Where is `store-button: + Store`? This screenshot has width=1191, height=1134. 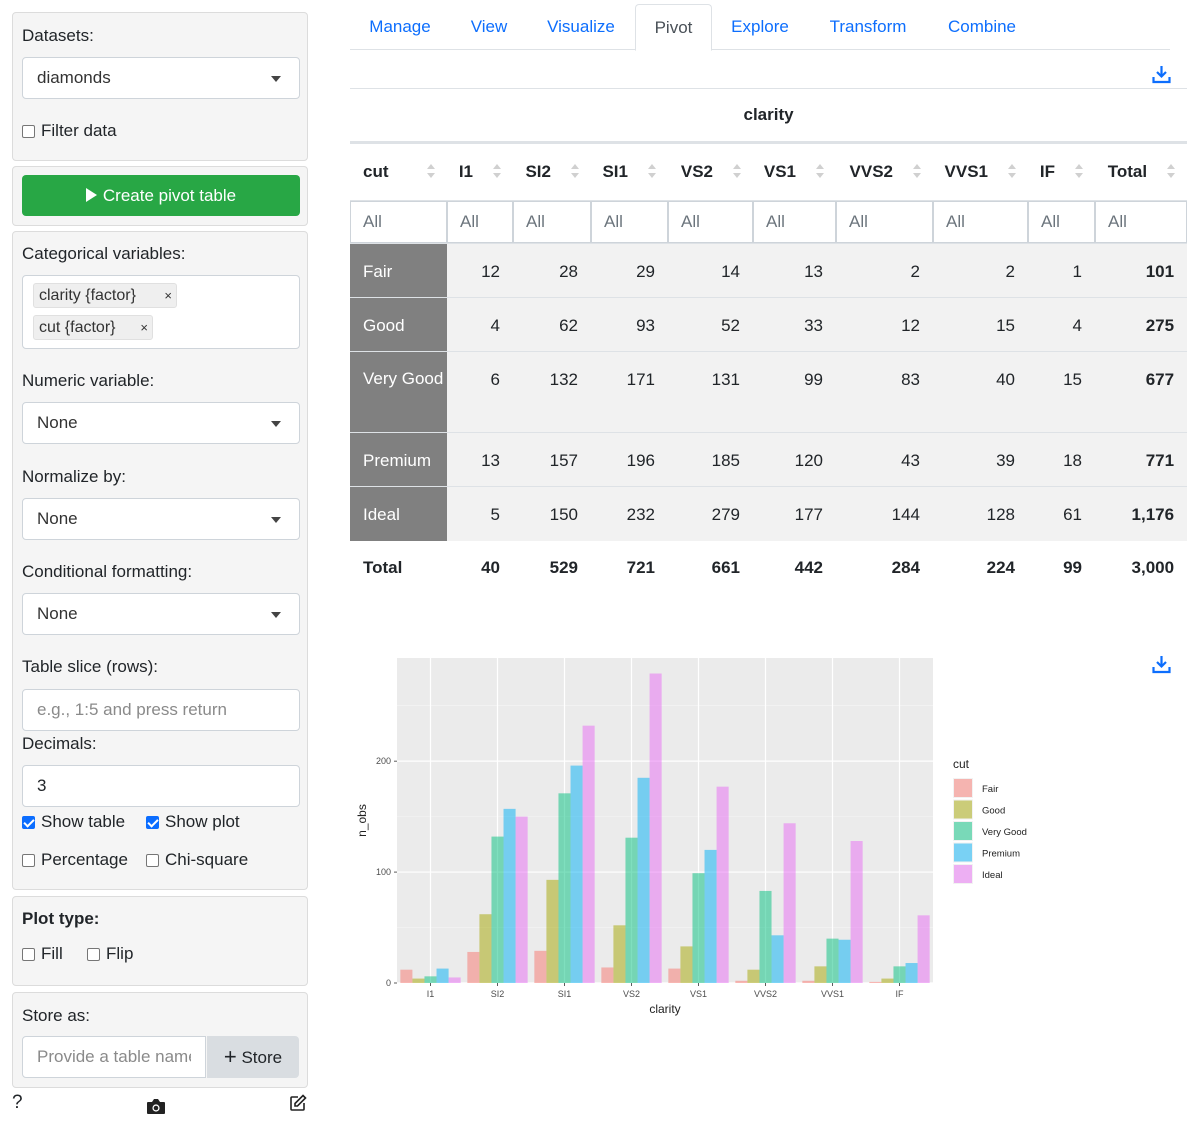
store-button: + Store is located at coordinates (253, 1057).